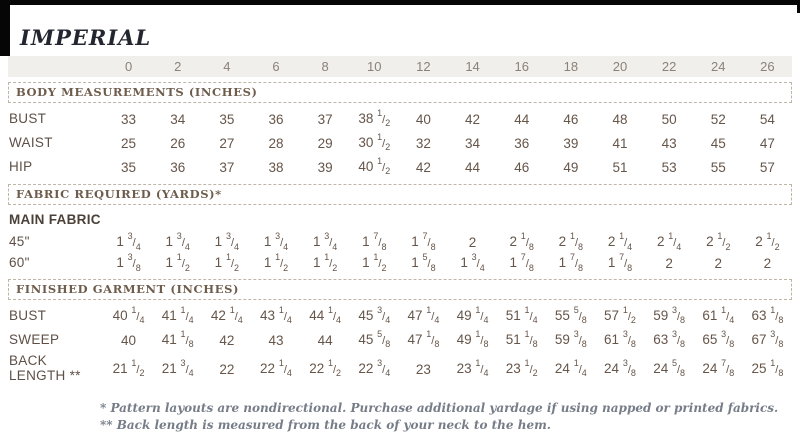  What do you see at coordinates (128, 66) in the screenshot?
I see `size-header-cell: 0` at bounding box center [128, 66].